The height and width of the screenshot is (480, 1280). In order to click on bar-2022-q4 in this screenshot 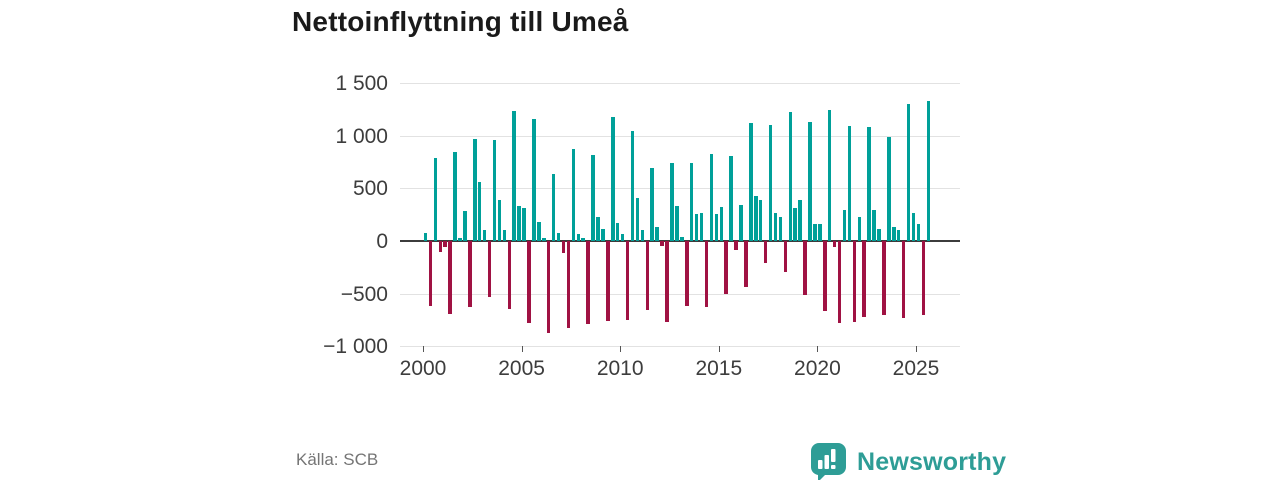, I will do `click(874, 225)`.